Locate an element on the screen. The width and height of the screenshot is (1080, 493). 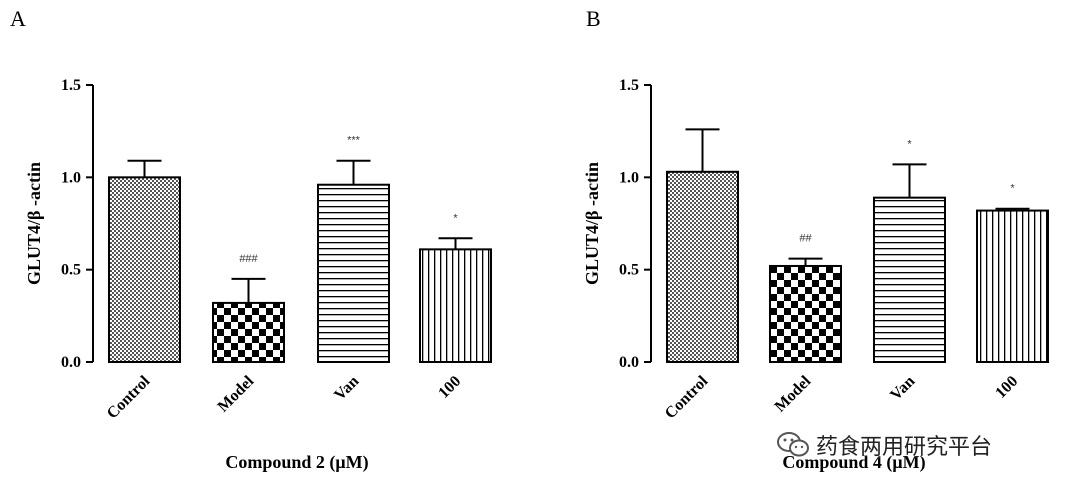
panel-b-bar-van is located at coordinates (909, 279).